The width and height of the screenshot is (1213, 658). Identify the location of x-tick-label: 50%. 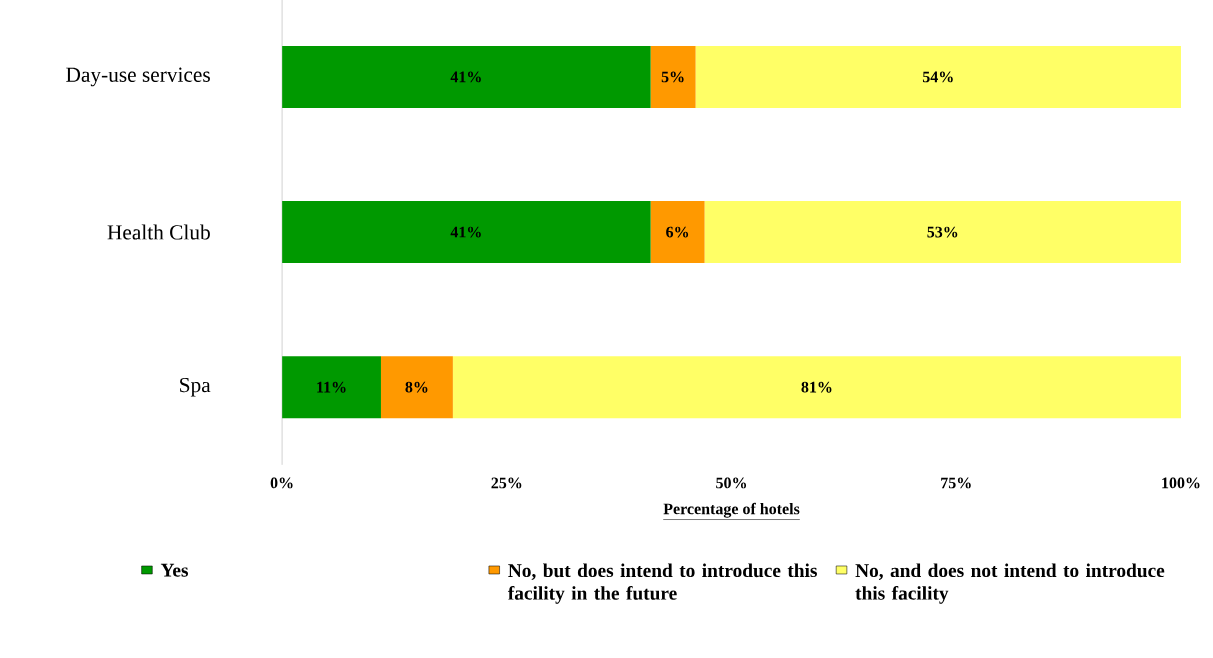
(731, 483).